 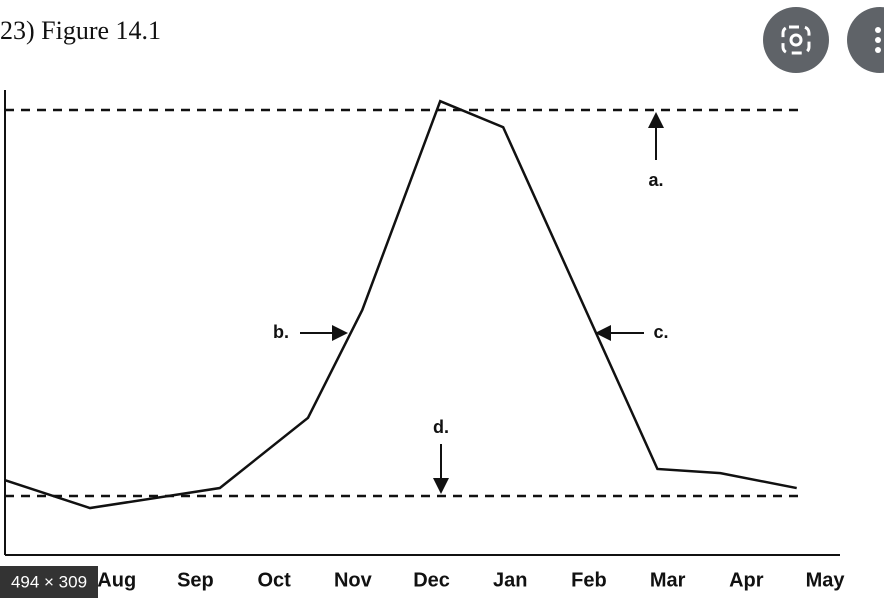 What do you see at coordinates (431, 580) in the screenshot?
I see `x-tick-label: Dec` at bounding box center [431, 580].